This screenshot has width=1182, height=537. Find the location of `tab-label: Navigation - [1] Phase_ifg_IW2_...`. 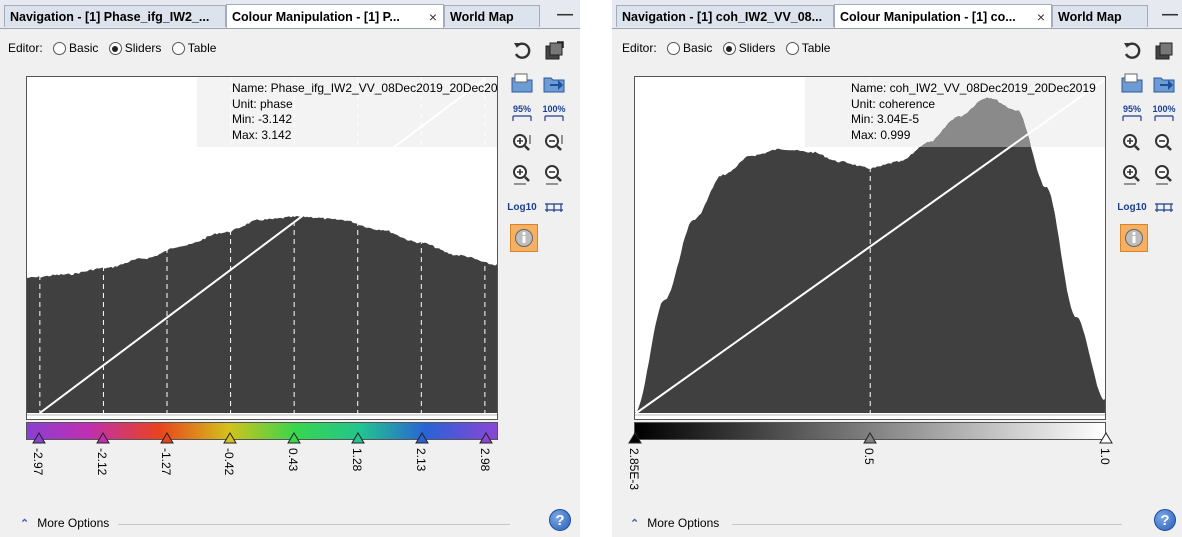

tab-label: Navigation - [1] Phase_ifg_IW2_... is located at coordinates (110, 17).